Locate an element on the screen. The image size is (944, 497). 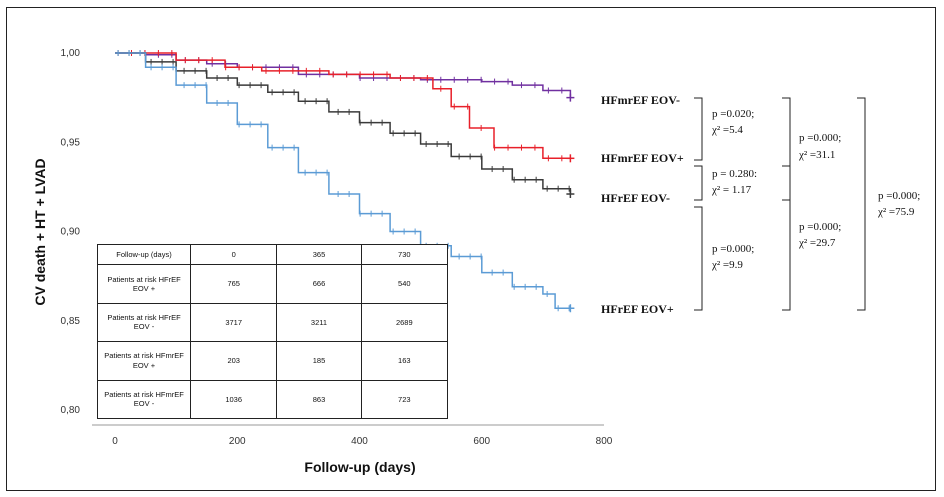
risk-table-row-label: Patients at risk HFmrEF EOV + is located at coordinates (144, 361).